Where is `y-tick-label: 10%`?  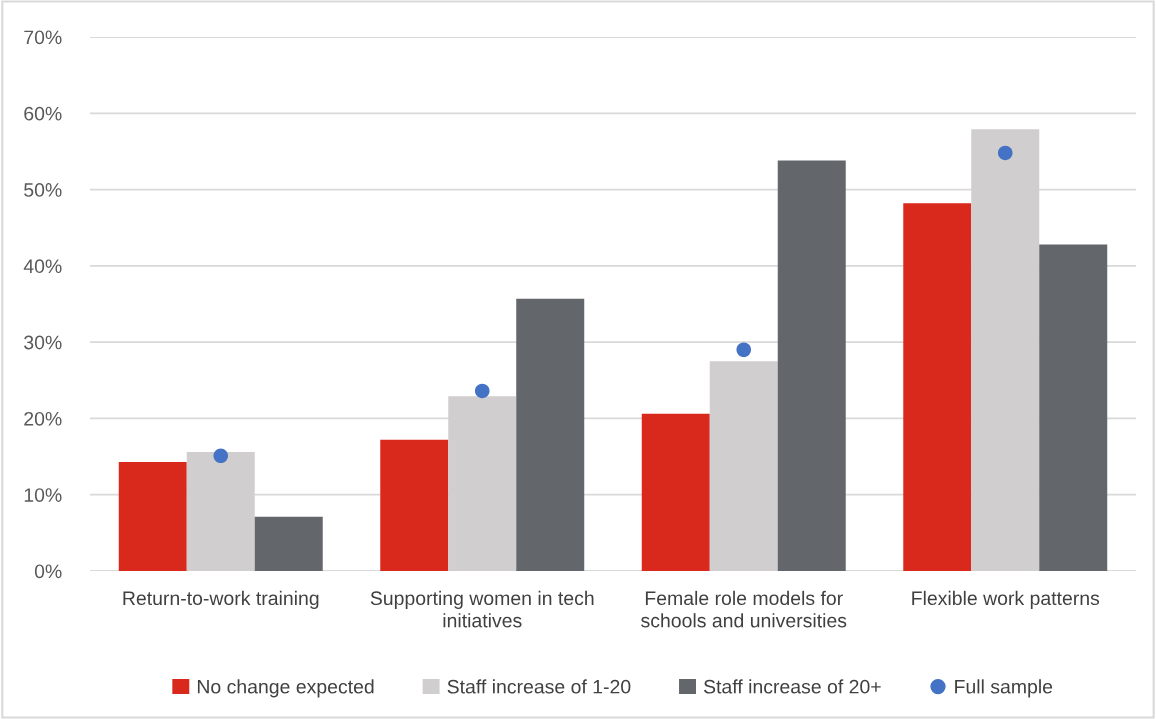
y-tick-label: 10% is located at coordinates (43, 495).